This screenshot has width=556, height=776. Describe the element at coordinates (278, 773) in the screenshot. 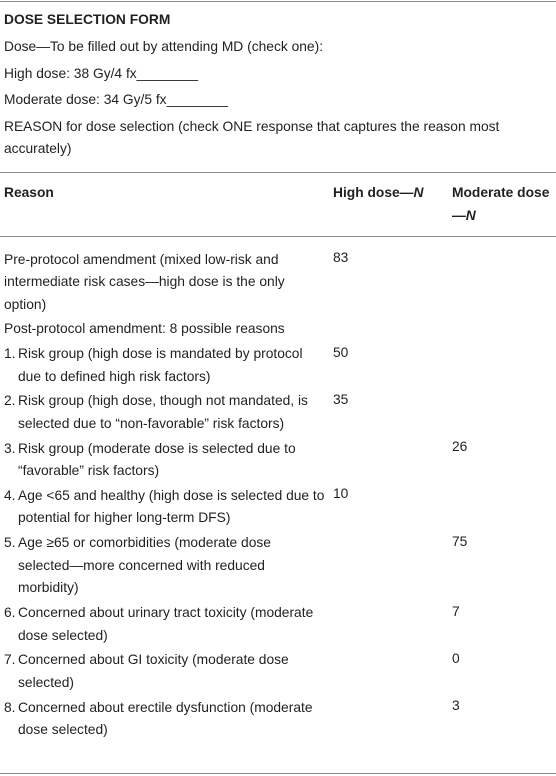

I see `bottom-rule` at that location.